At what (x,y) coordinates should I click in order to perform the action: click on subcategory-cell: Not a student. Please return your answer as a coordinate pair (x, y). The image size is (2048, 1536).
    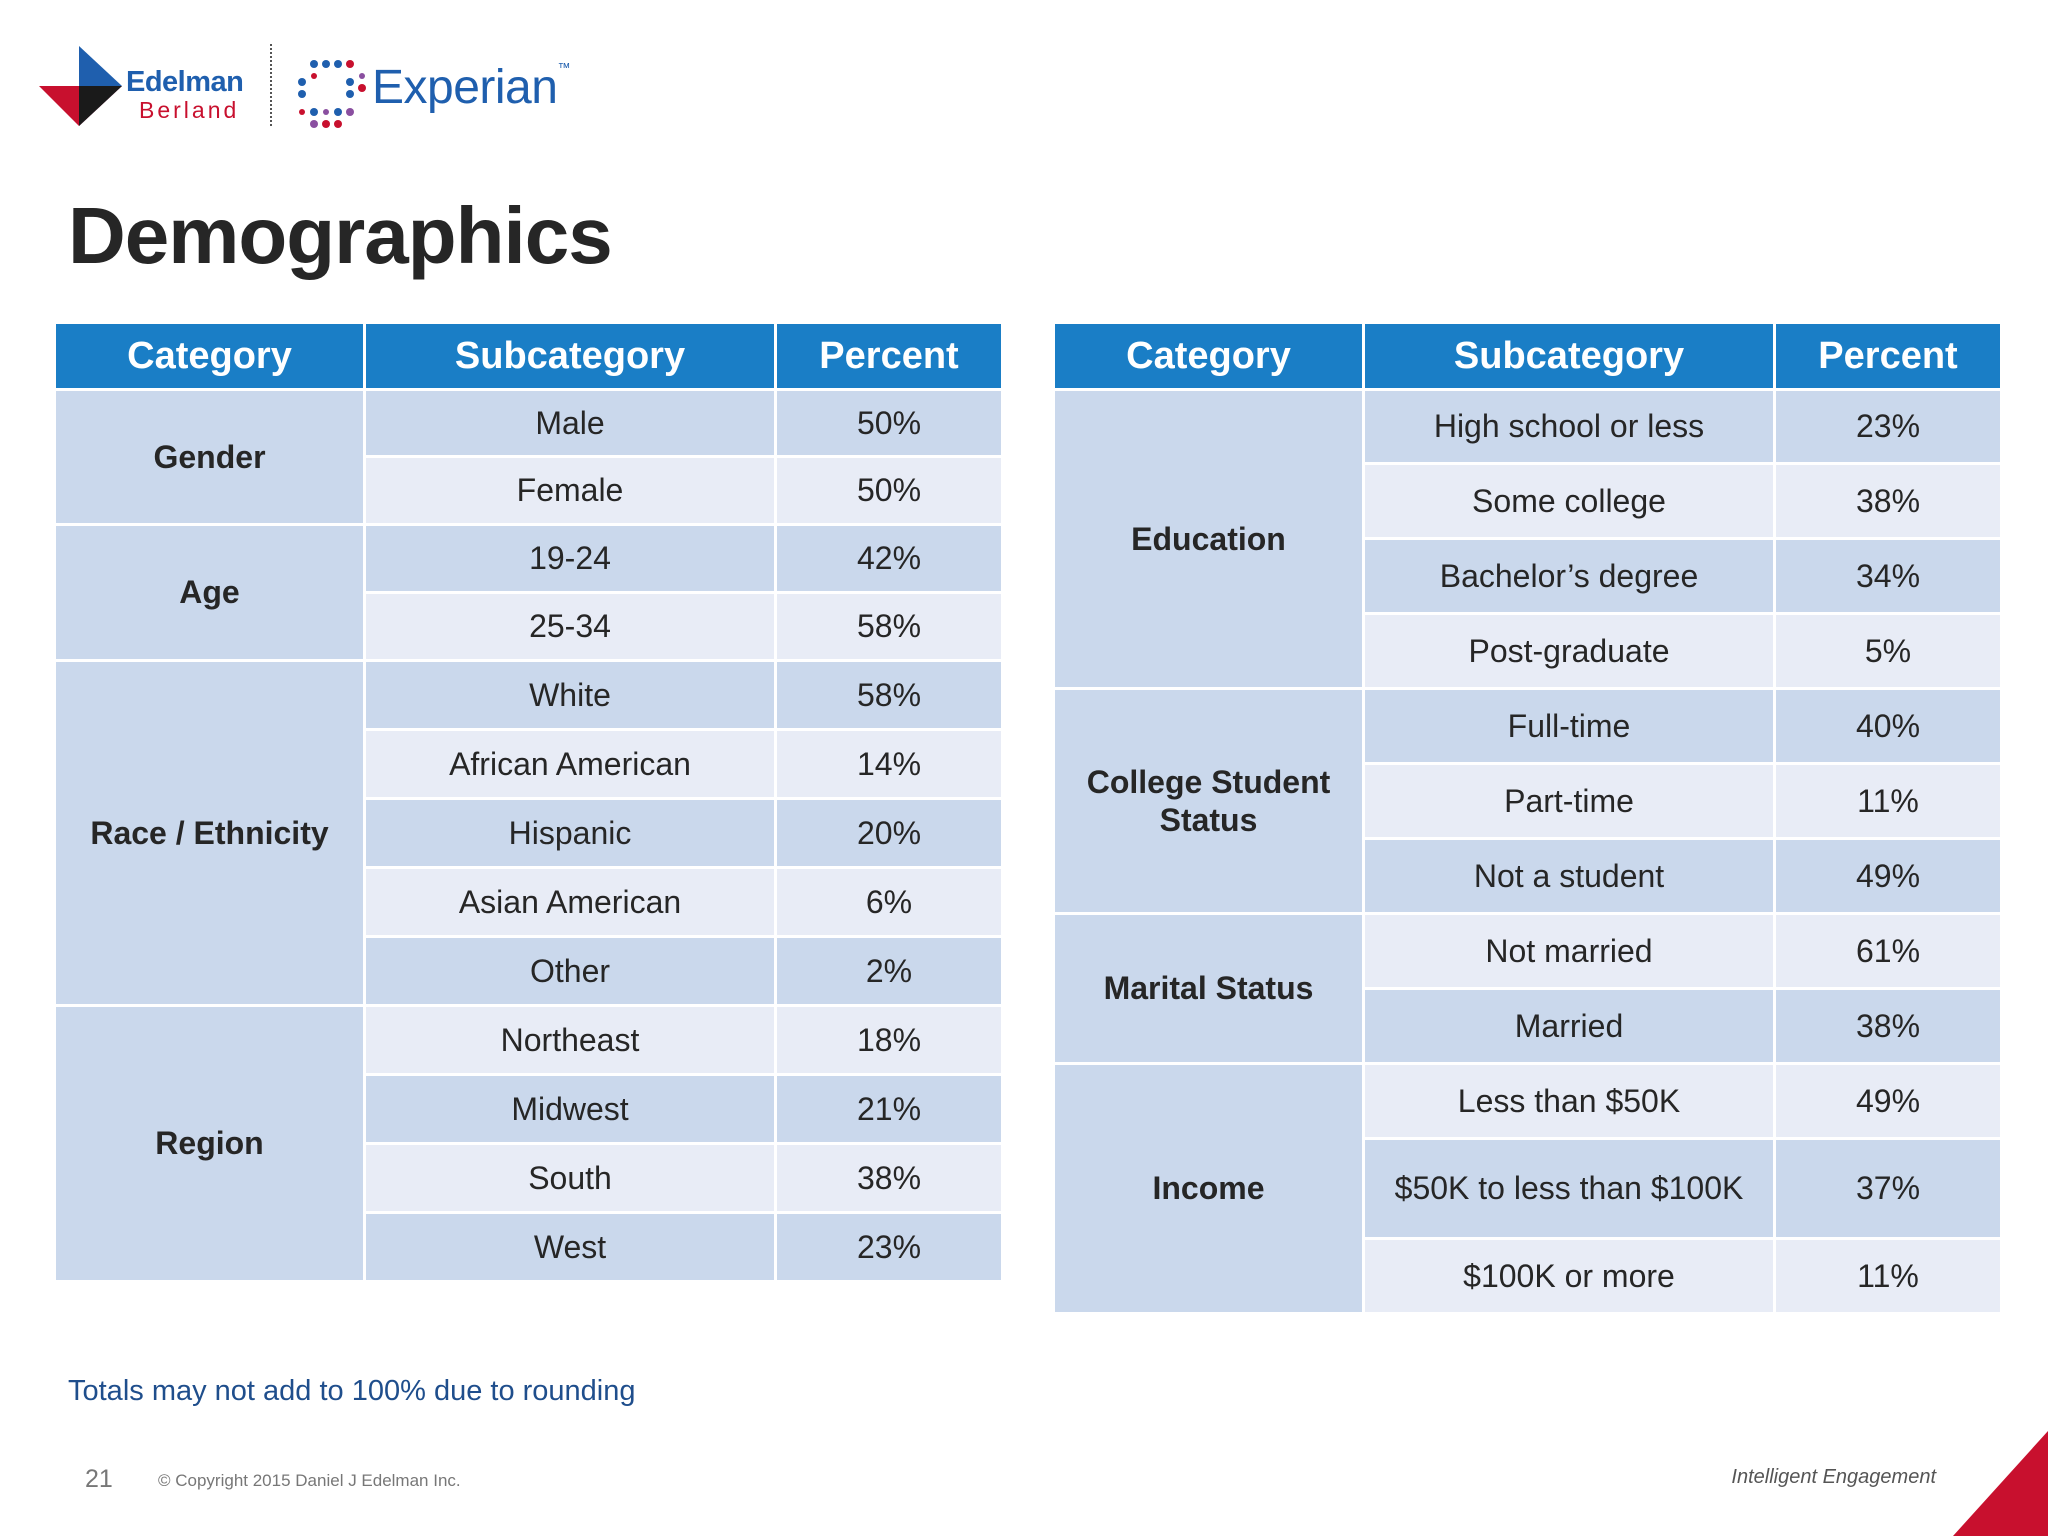
    Looking at the image, I should click on (1569, 876).